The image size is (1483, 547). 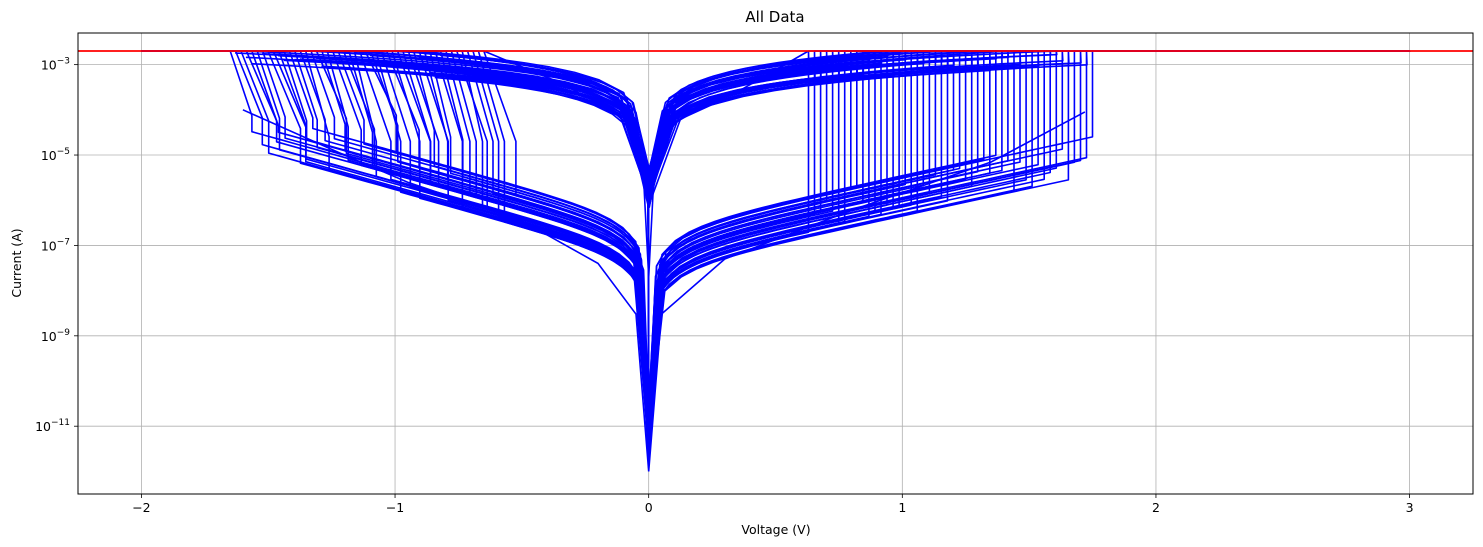 I want to click on y-axis-label: Current (A), so click(x=16, y=262).